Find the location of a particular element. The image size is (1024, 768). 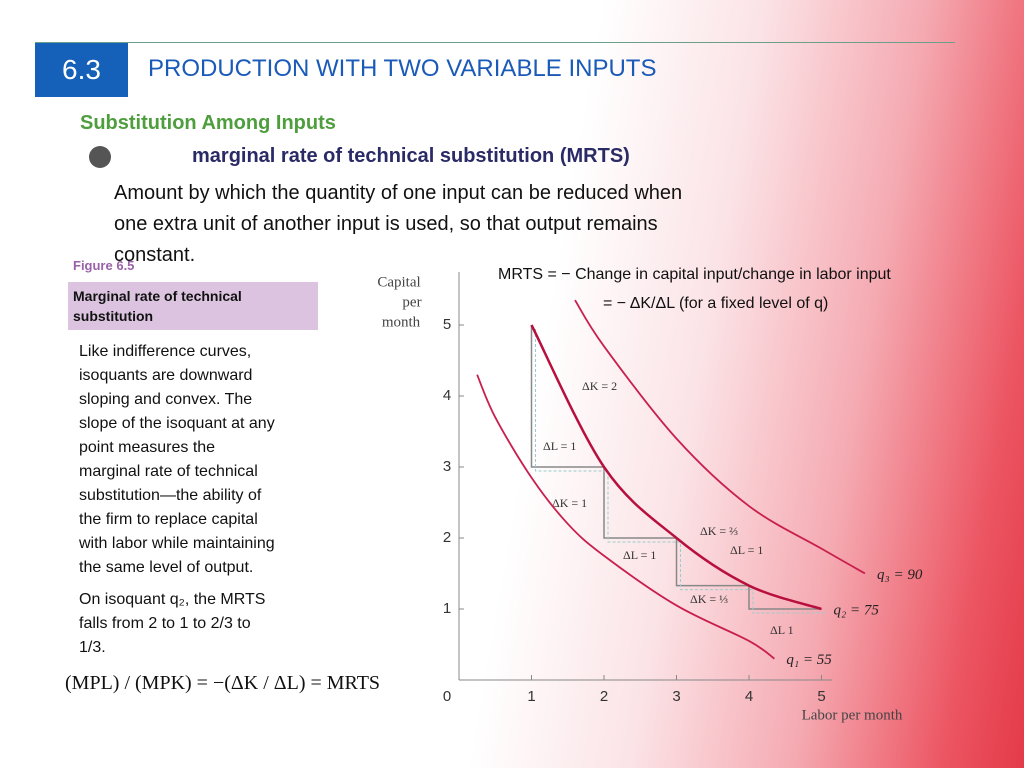

x-tick-label: 2 is located at coordinates (604, 696).